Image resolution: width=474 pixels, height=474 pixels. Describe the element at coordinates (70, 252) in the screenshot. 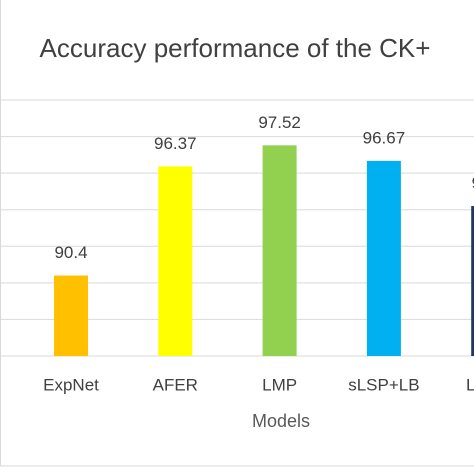

I see `data-label: 90.4` at that location.